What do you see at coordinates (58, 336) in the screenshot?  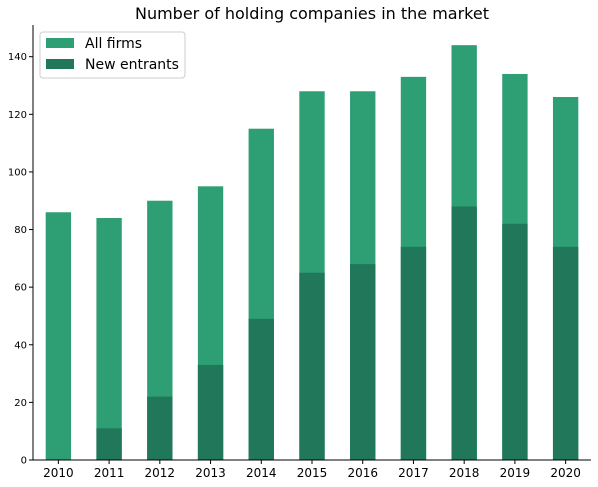 I see `bar-all-firms-2010` at bounding box center [58, 336].